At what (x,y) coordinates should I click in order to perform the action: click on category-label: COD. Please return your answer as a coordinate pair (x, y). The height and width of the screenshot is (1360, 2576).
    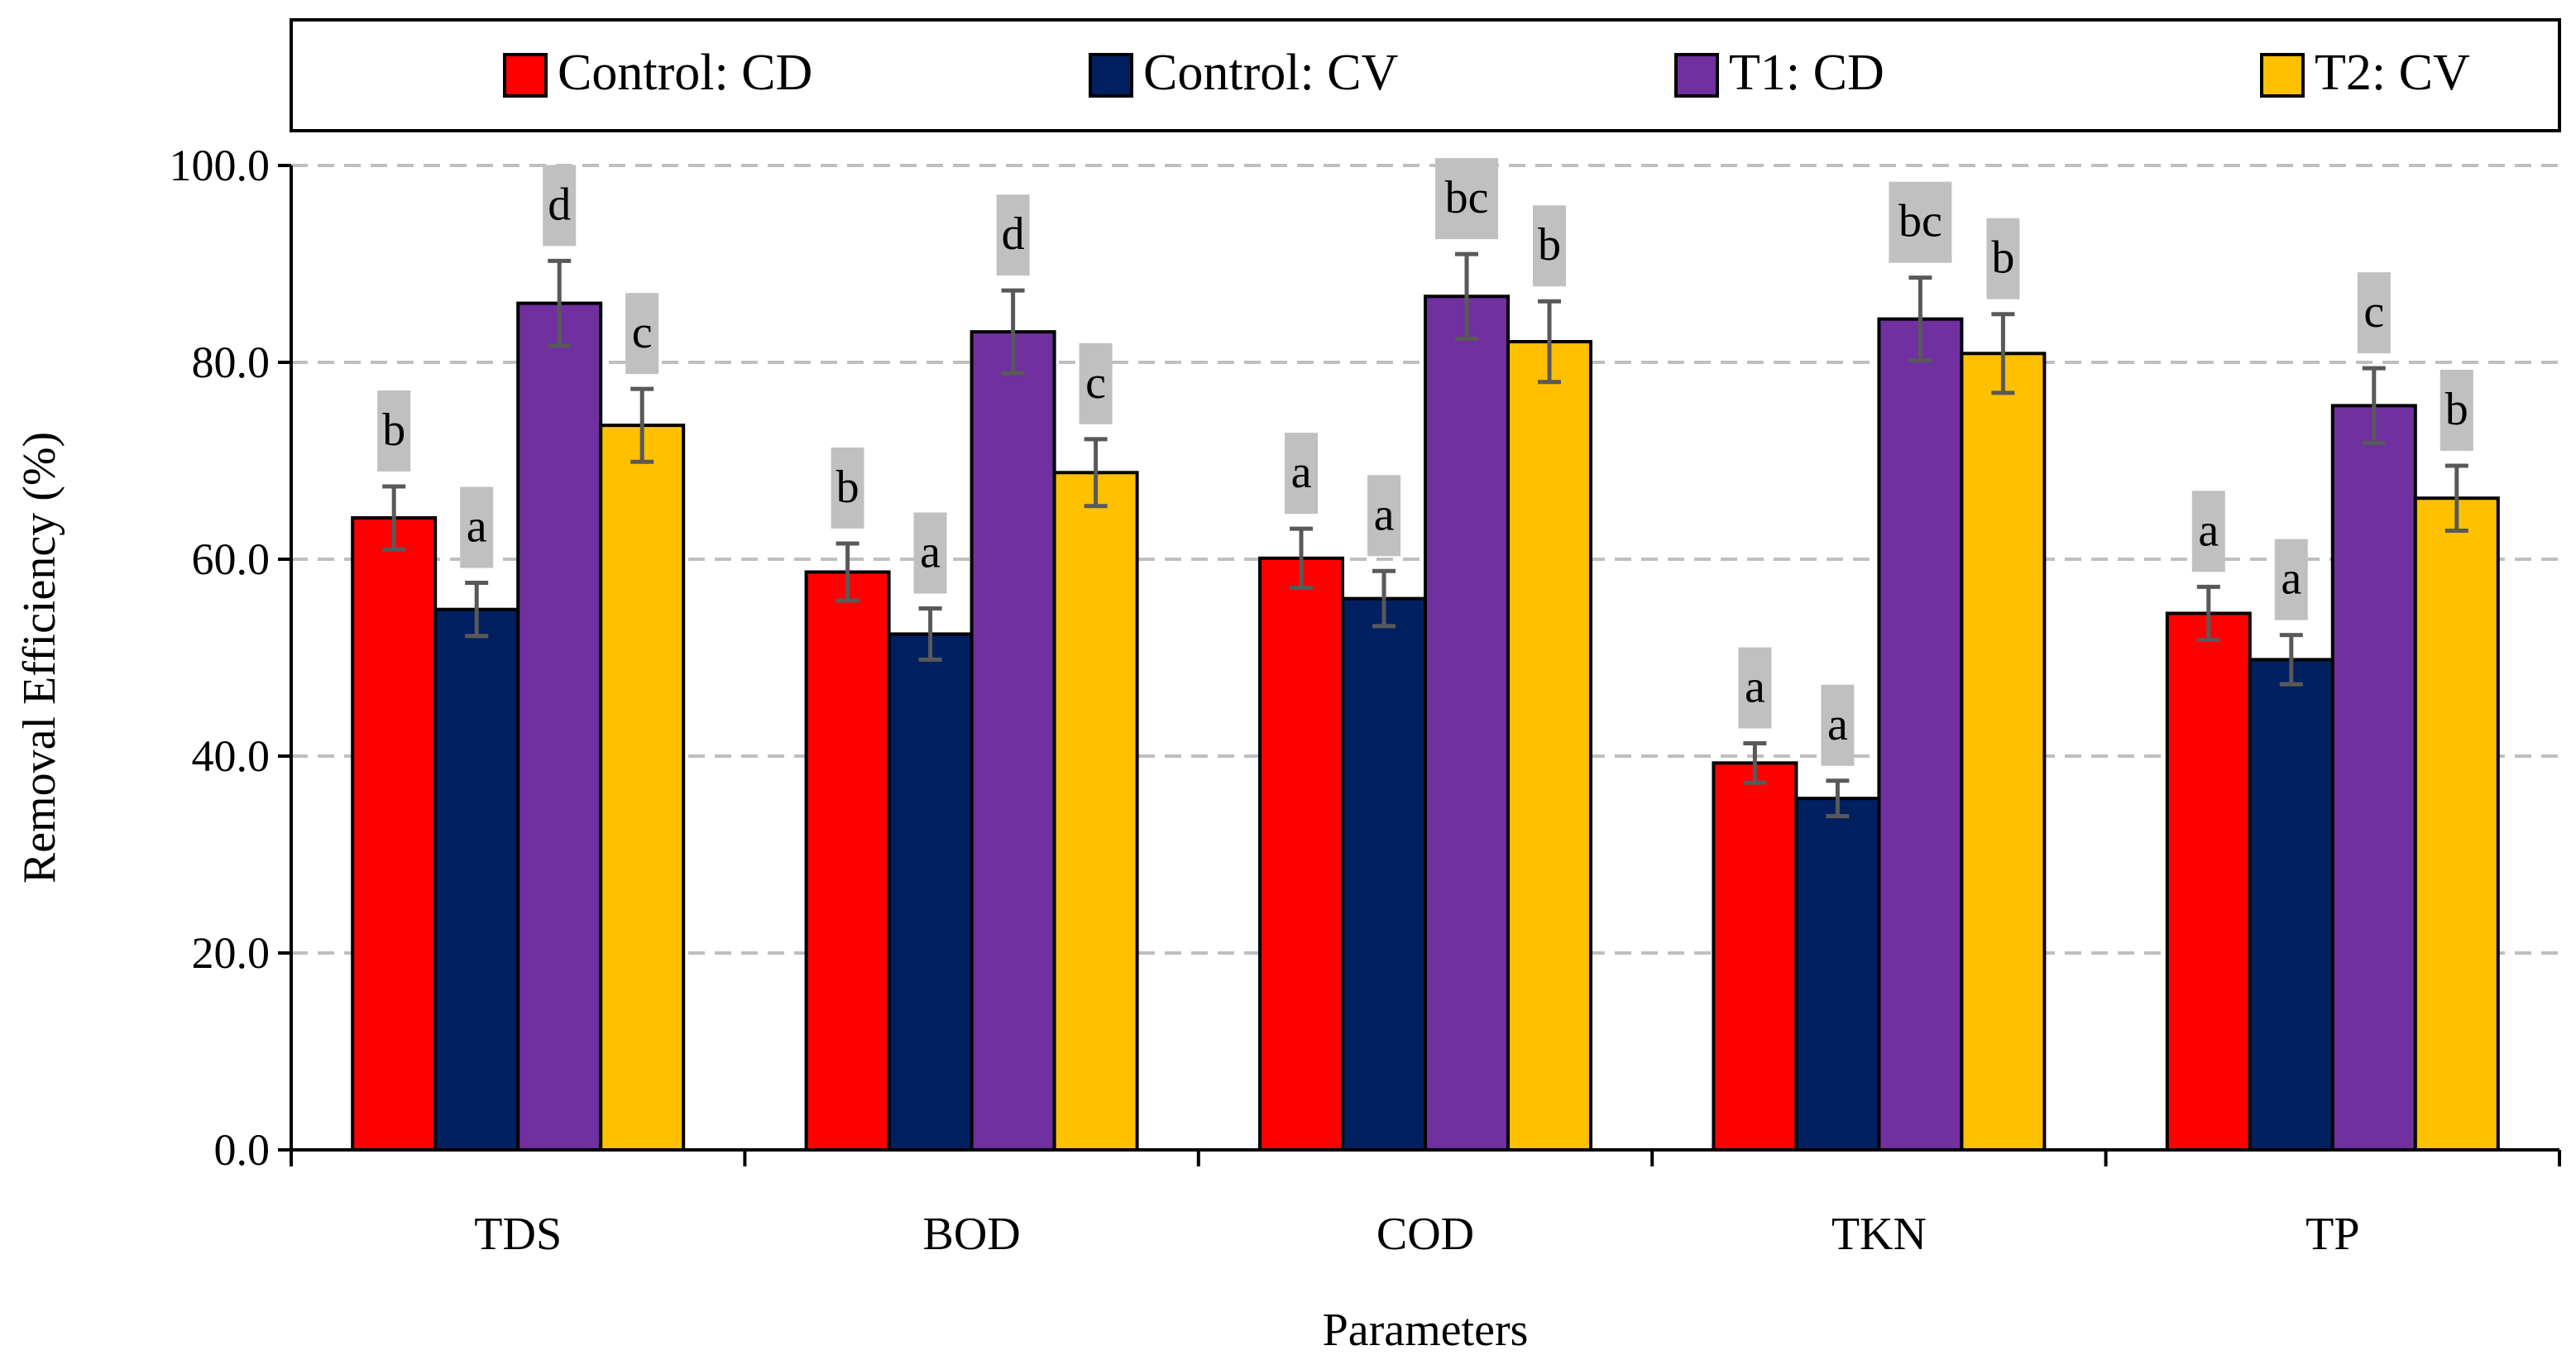
    Looking at the image, I should click on (1425, 1234).